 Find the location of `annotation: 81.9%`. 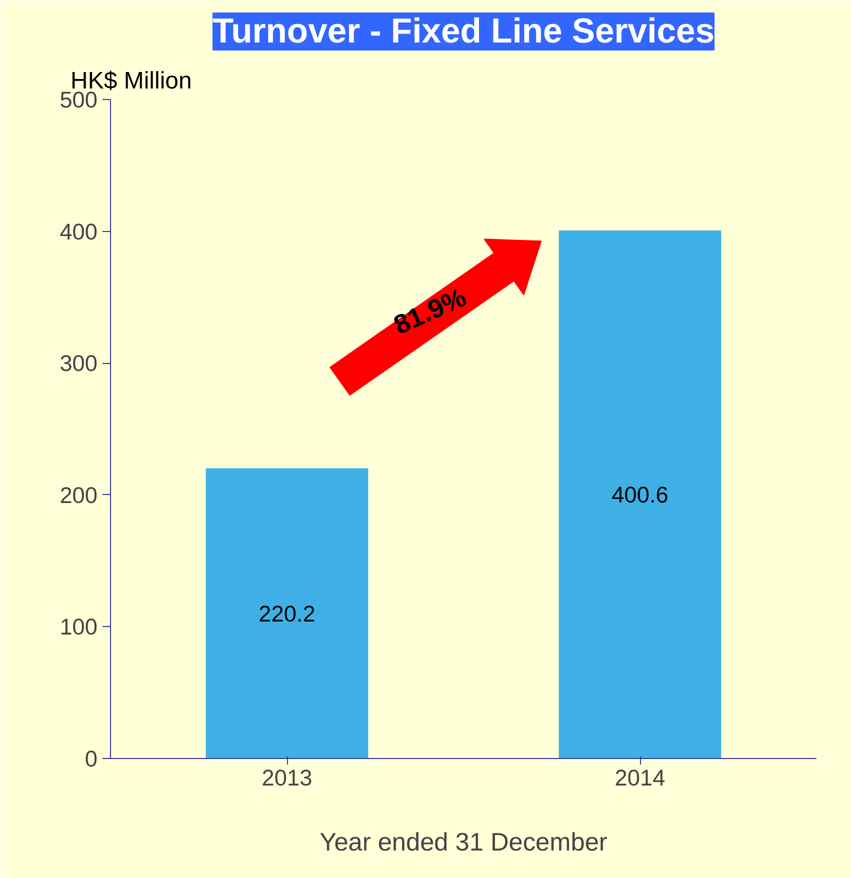

annotation: 81.9% is located at coordinates (430, 311).